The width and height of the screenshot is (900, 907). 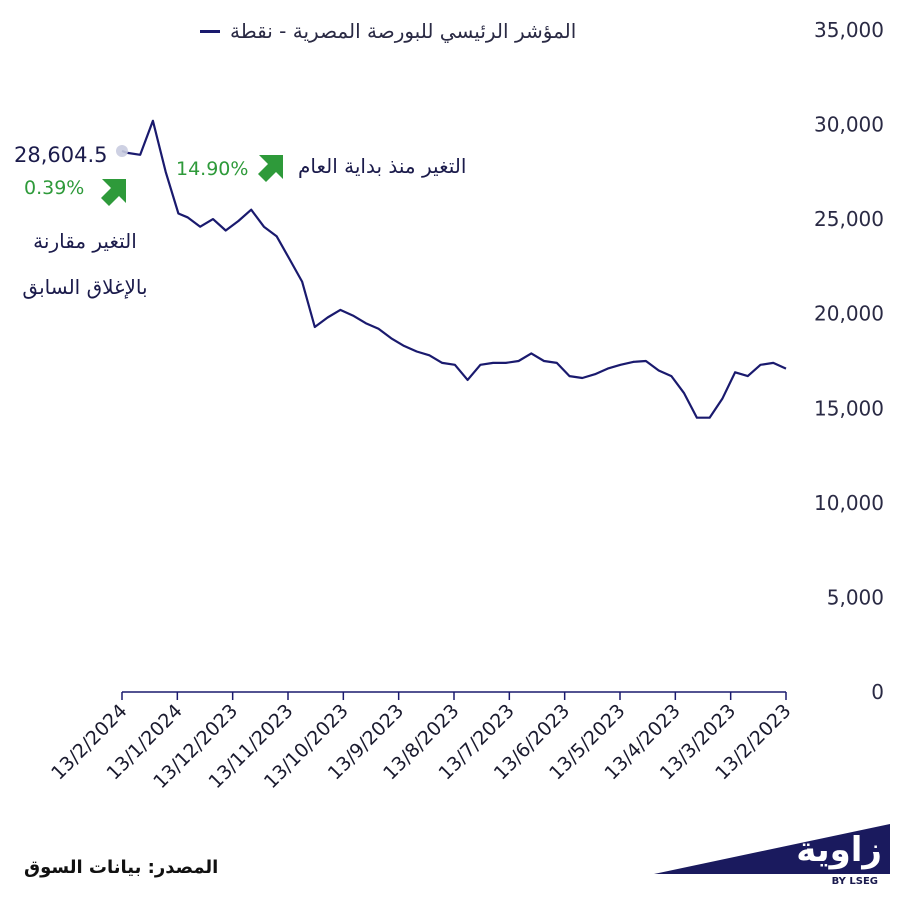 What do you see at coordinates (121, 867) in the screenshot?
I see `source-note: المصدر: بيانات السوق` at bounding box center [121, 867].